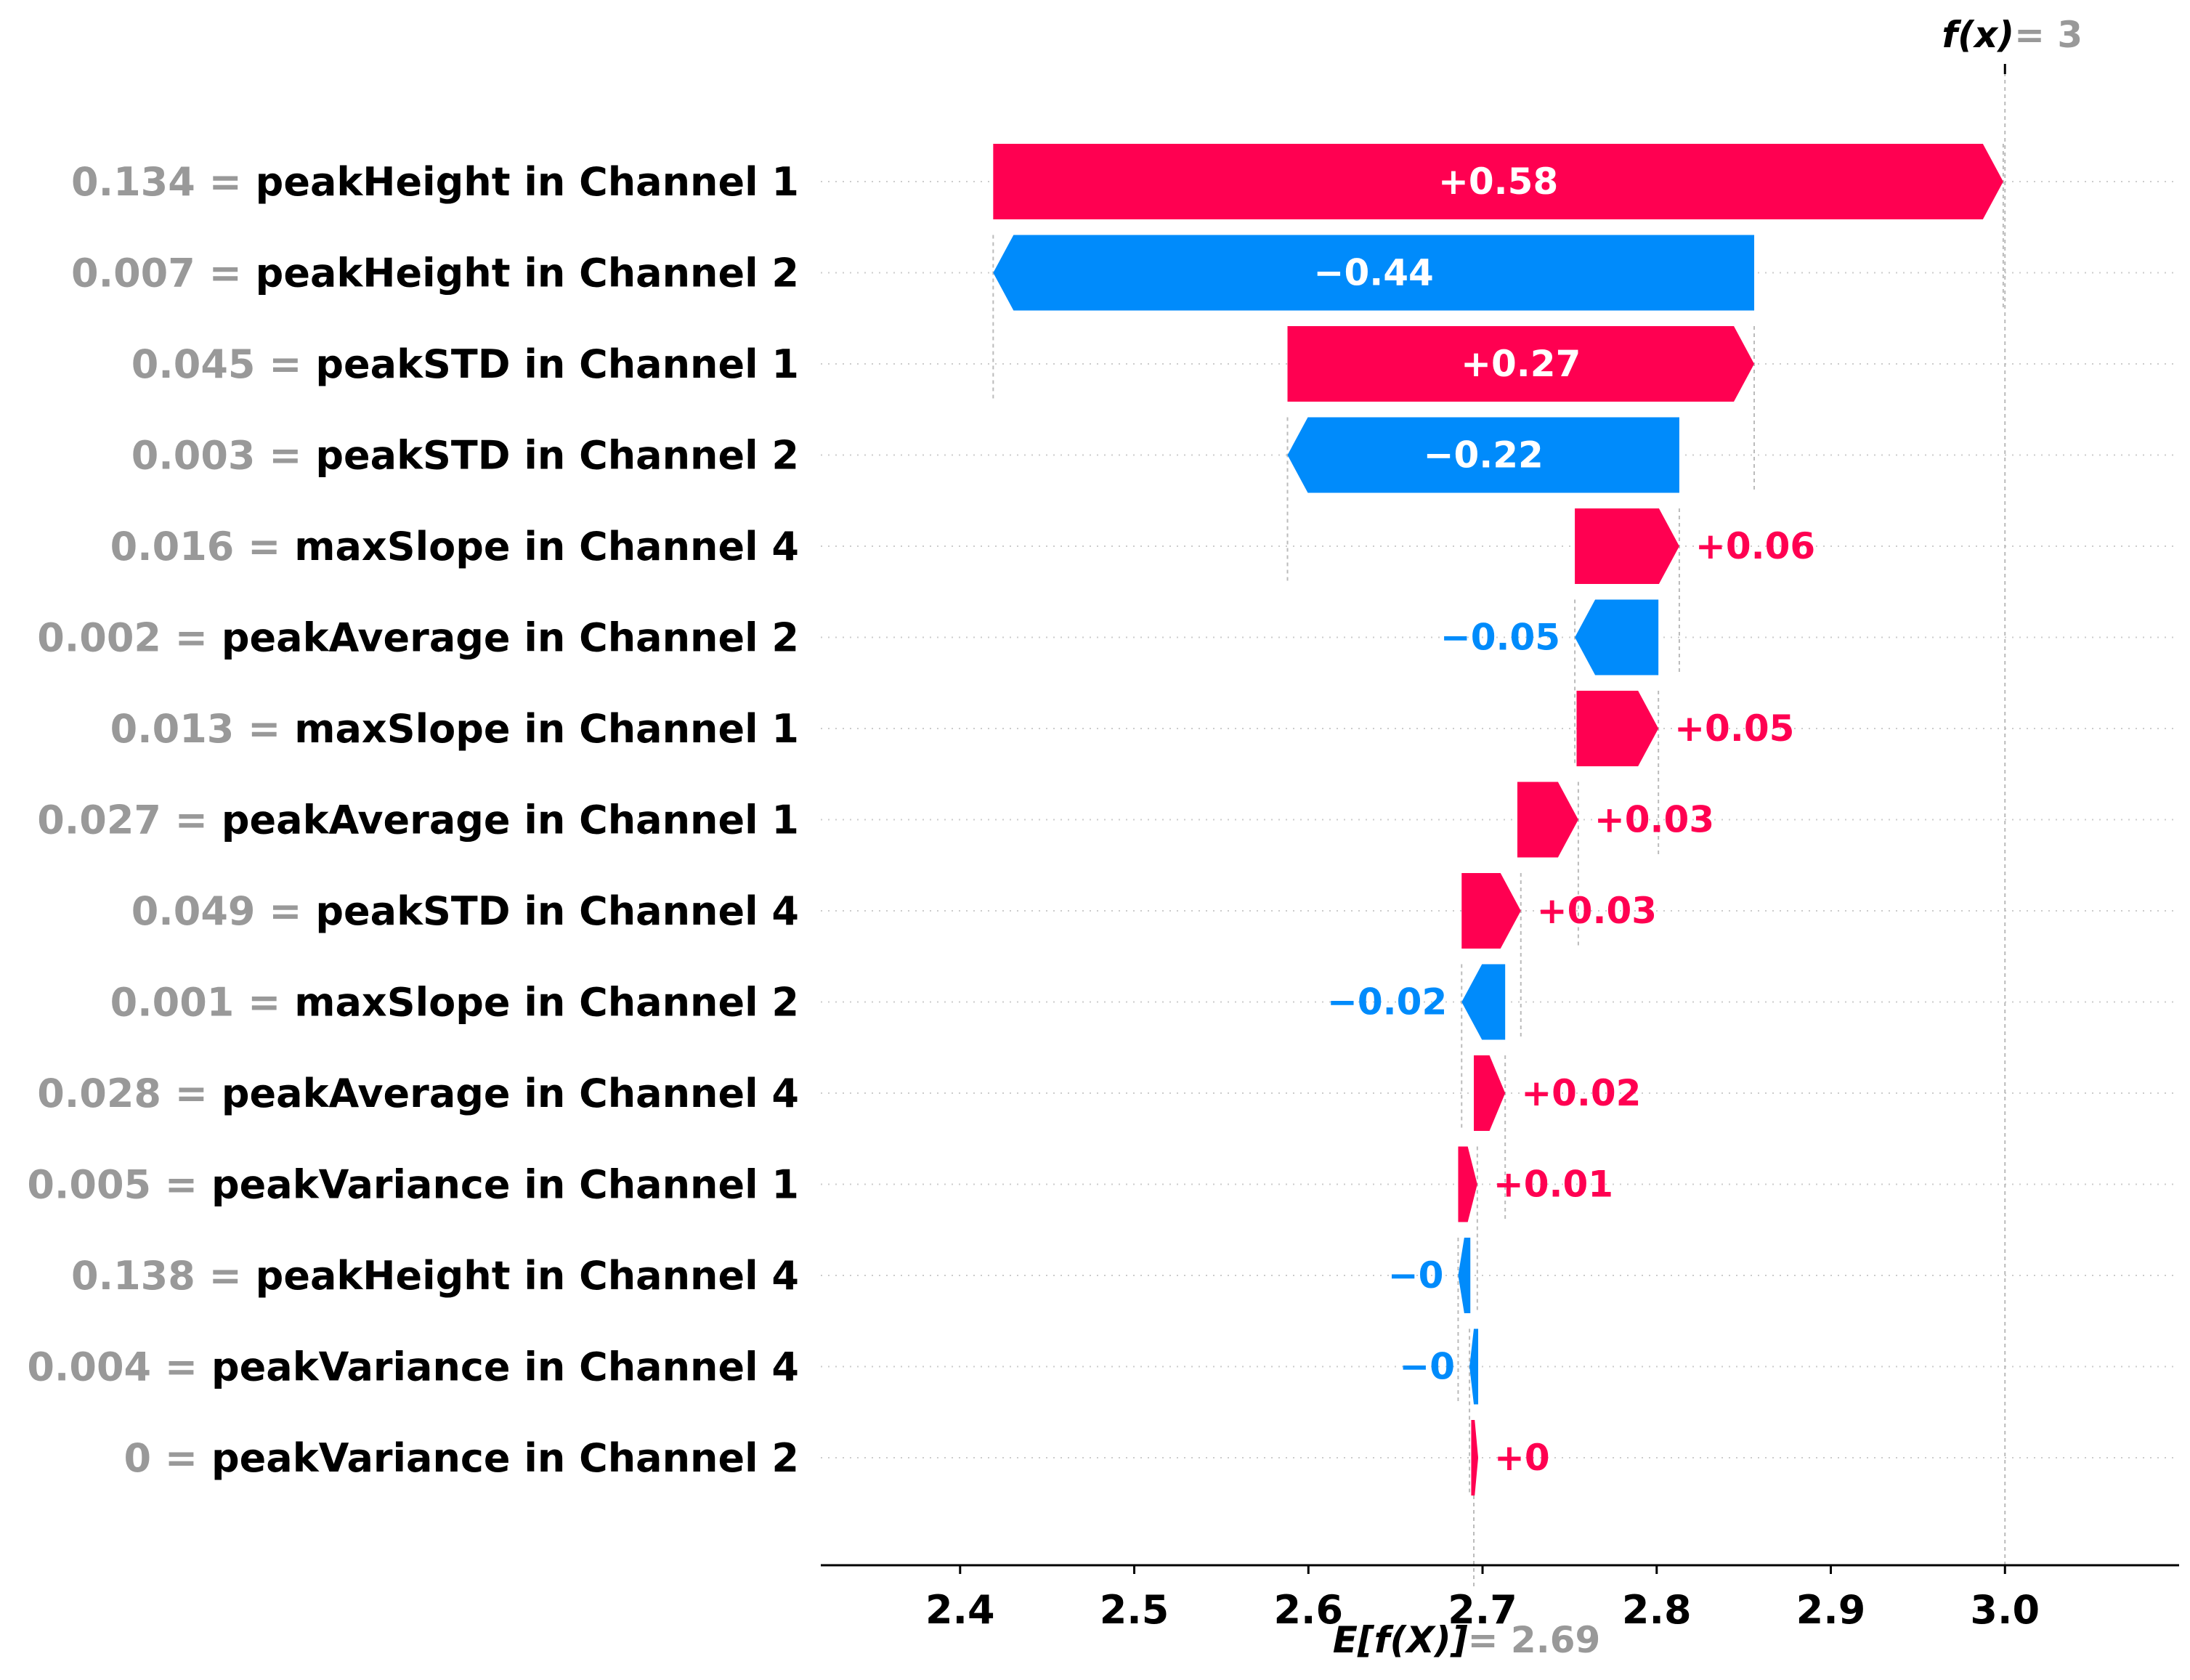  Describe the element at coordinates (1553, 1185) in the screenshot. I see `bar-value-label: +0.01` at that location.